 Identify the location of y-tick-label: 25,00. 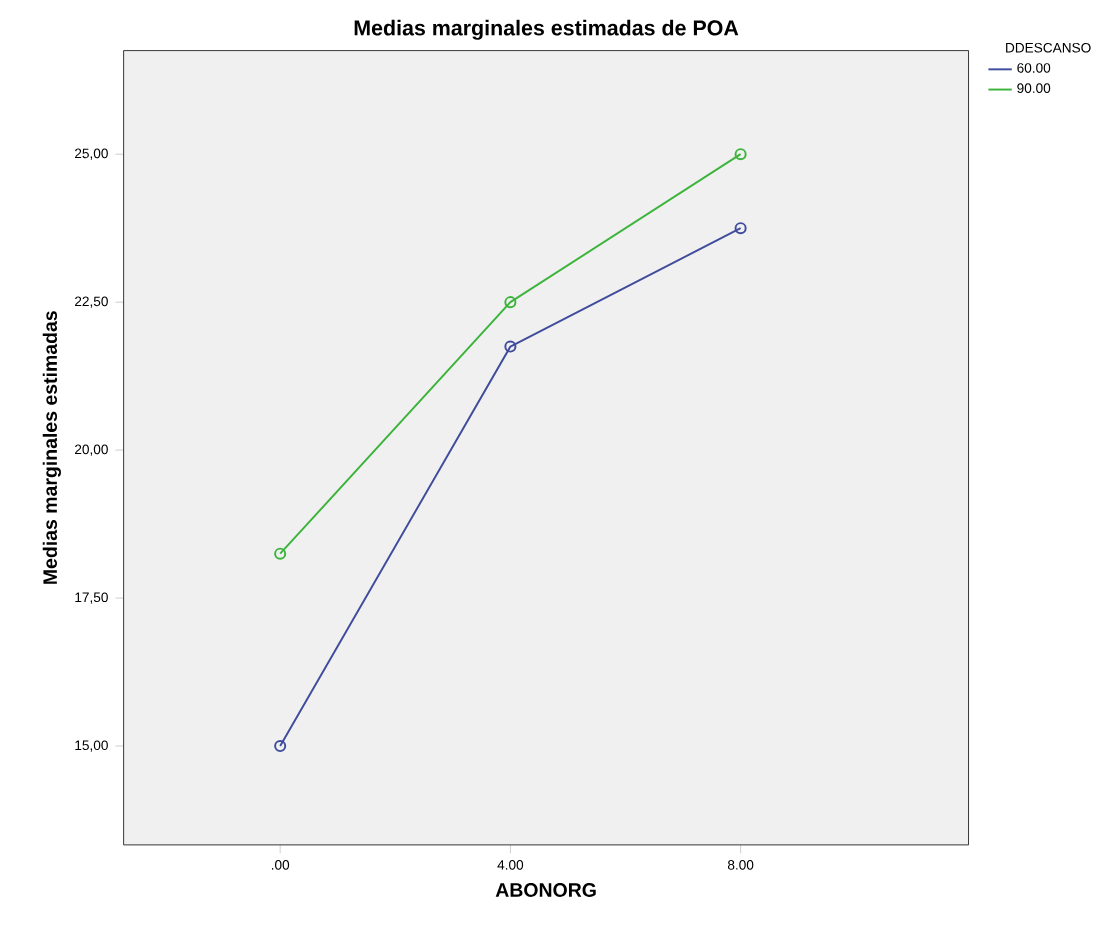
(91, 154).